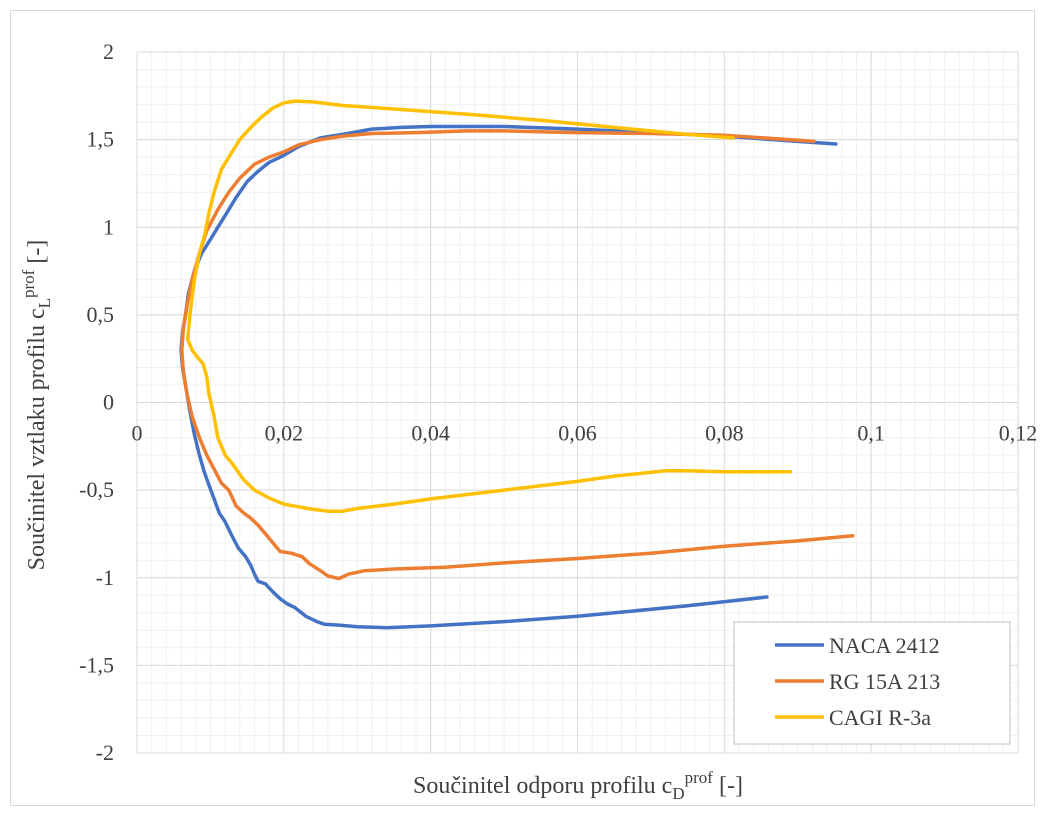 The height and width of the screenshot is (816, 1045). Describe the element at coordinates (284, 433) in the screenshot. I see `x-tick-label: 0,02` at that location.